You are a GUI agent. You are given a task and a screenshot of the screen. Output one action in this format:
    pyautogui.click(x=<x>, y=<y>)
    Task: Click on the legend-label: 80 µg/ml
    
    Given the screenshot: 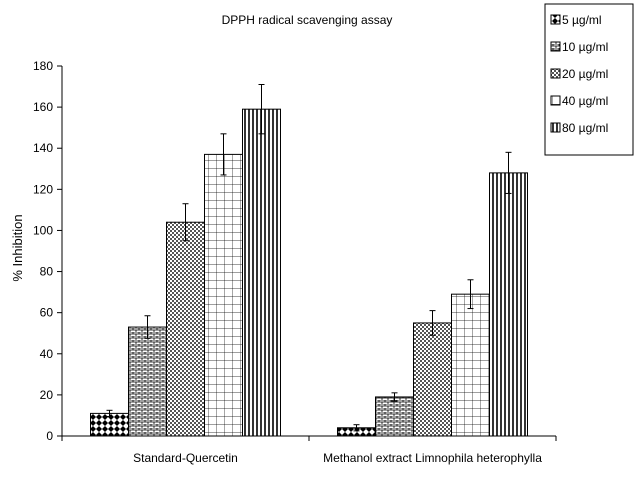 What is the action you would take?
    pyautogui.click(x=585, y=128)
    